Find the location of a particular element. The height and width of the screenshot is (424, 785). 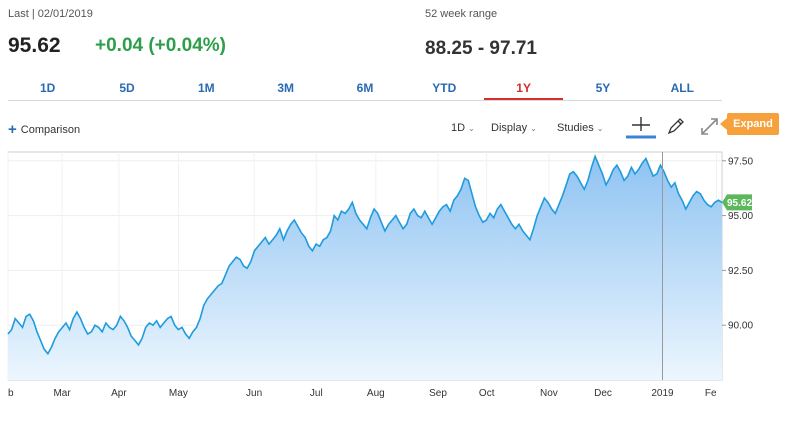

expand-arrows-icon is located at coordinates (709, 126).